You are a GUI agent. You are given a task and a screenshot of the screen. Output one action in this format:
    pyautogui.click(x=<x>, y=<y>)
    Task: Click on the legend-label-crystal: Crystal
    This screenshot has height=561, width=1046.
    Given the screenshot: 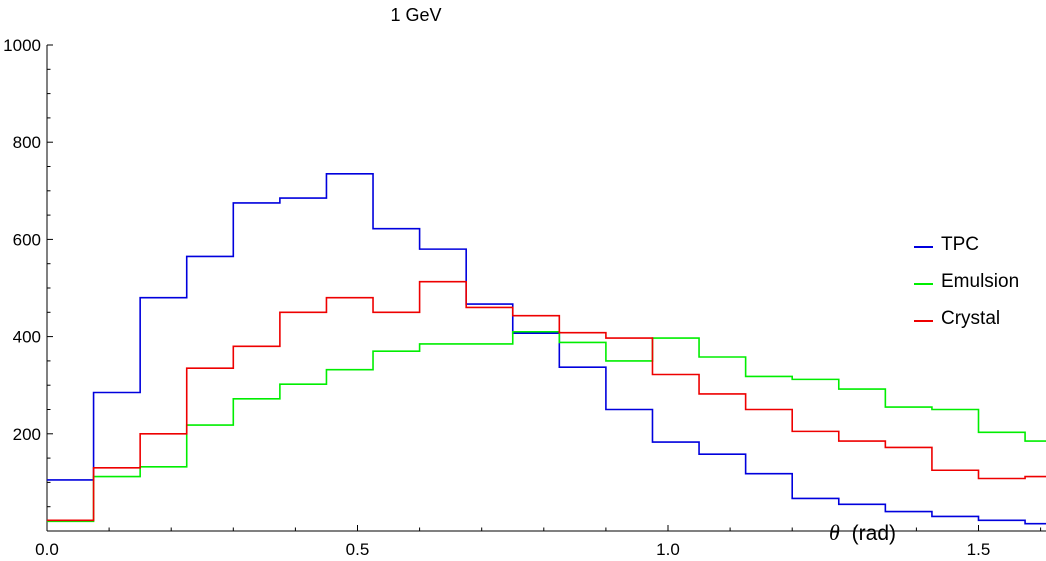 What is the action you would take?
    pyautogui.click(x=970, y=318)
    